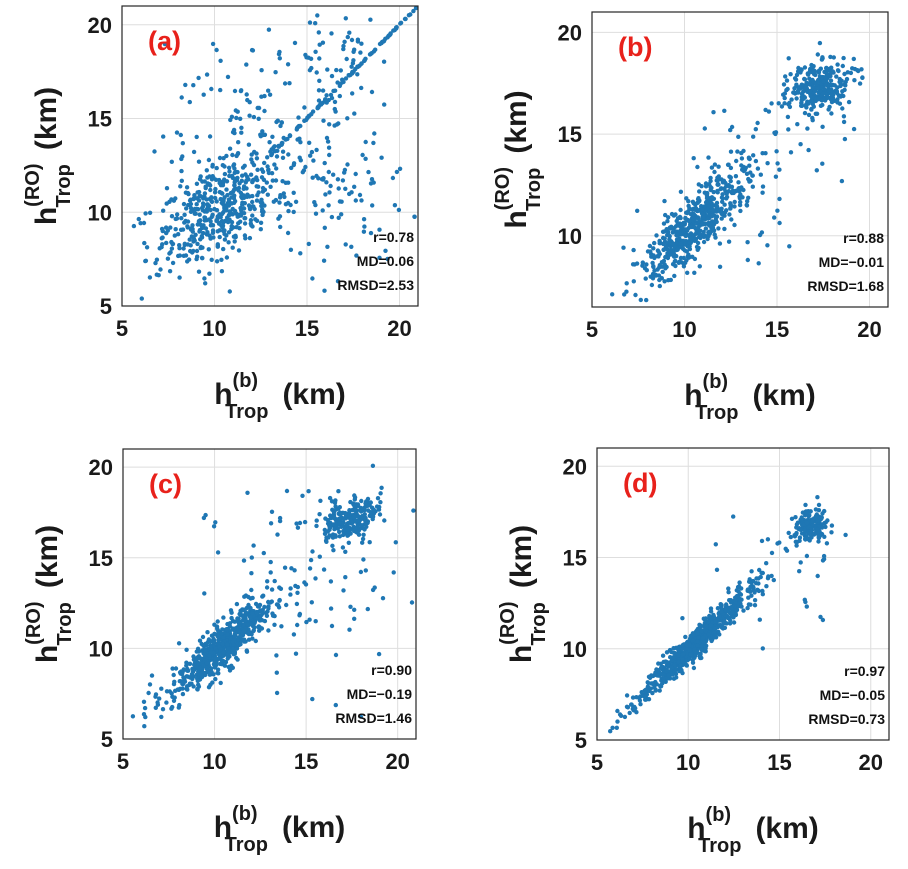 The image size is (908, 869). What do you see at coordinates (101, 648) in the screenshot?
I see `y-tick-label-c: 10` at bounding box center [101, 648].